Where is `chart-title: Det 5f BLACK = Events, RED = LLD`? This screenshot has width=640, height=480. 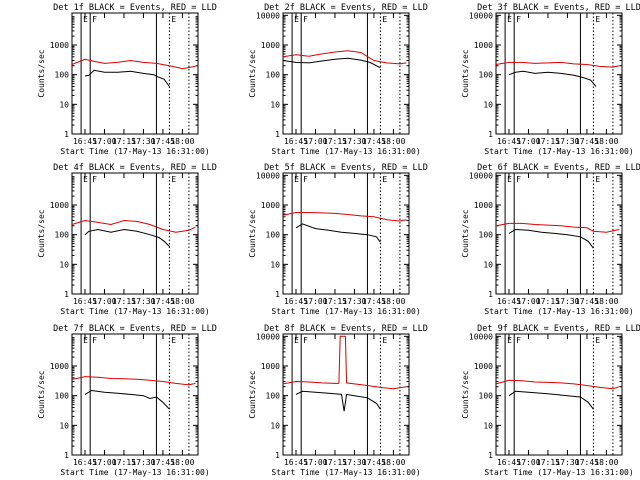 chart-title: Det 5f BLACK = Events, RED = LLD is located at coordinates (346, 168).